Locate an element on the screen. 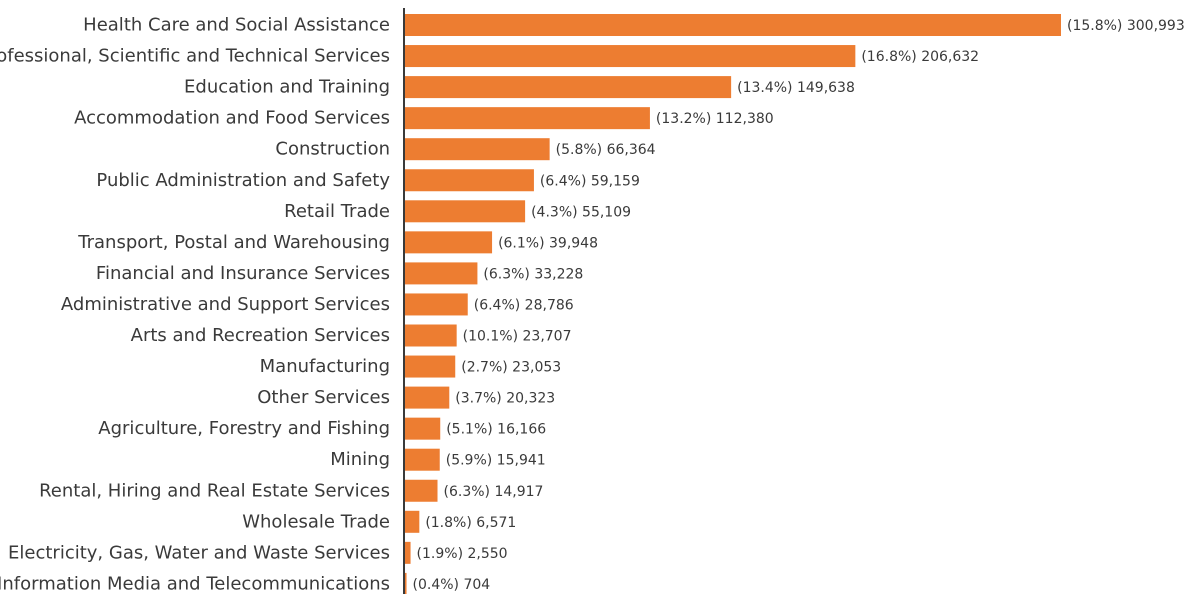  category-label: Financial and Insurance Services is located at coordinates (243, 273).